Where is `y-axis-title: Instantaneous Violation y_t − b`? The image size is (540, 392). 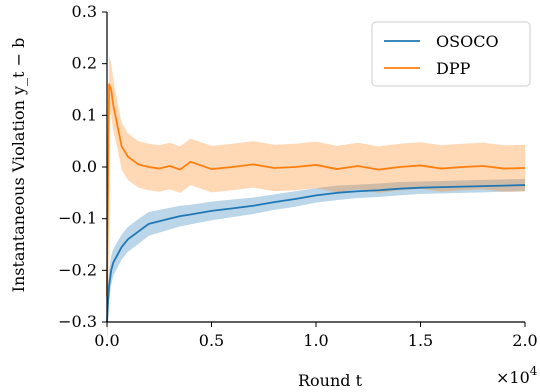 y-axis-title: Instantaneous Violation y_t − b is located at coordinates (18, 165).